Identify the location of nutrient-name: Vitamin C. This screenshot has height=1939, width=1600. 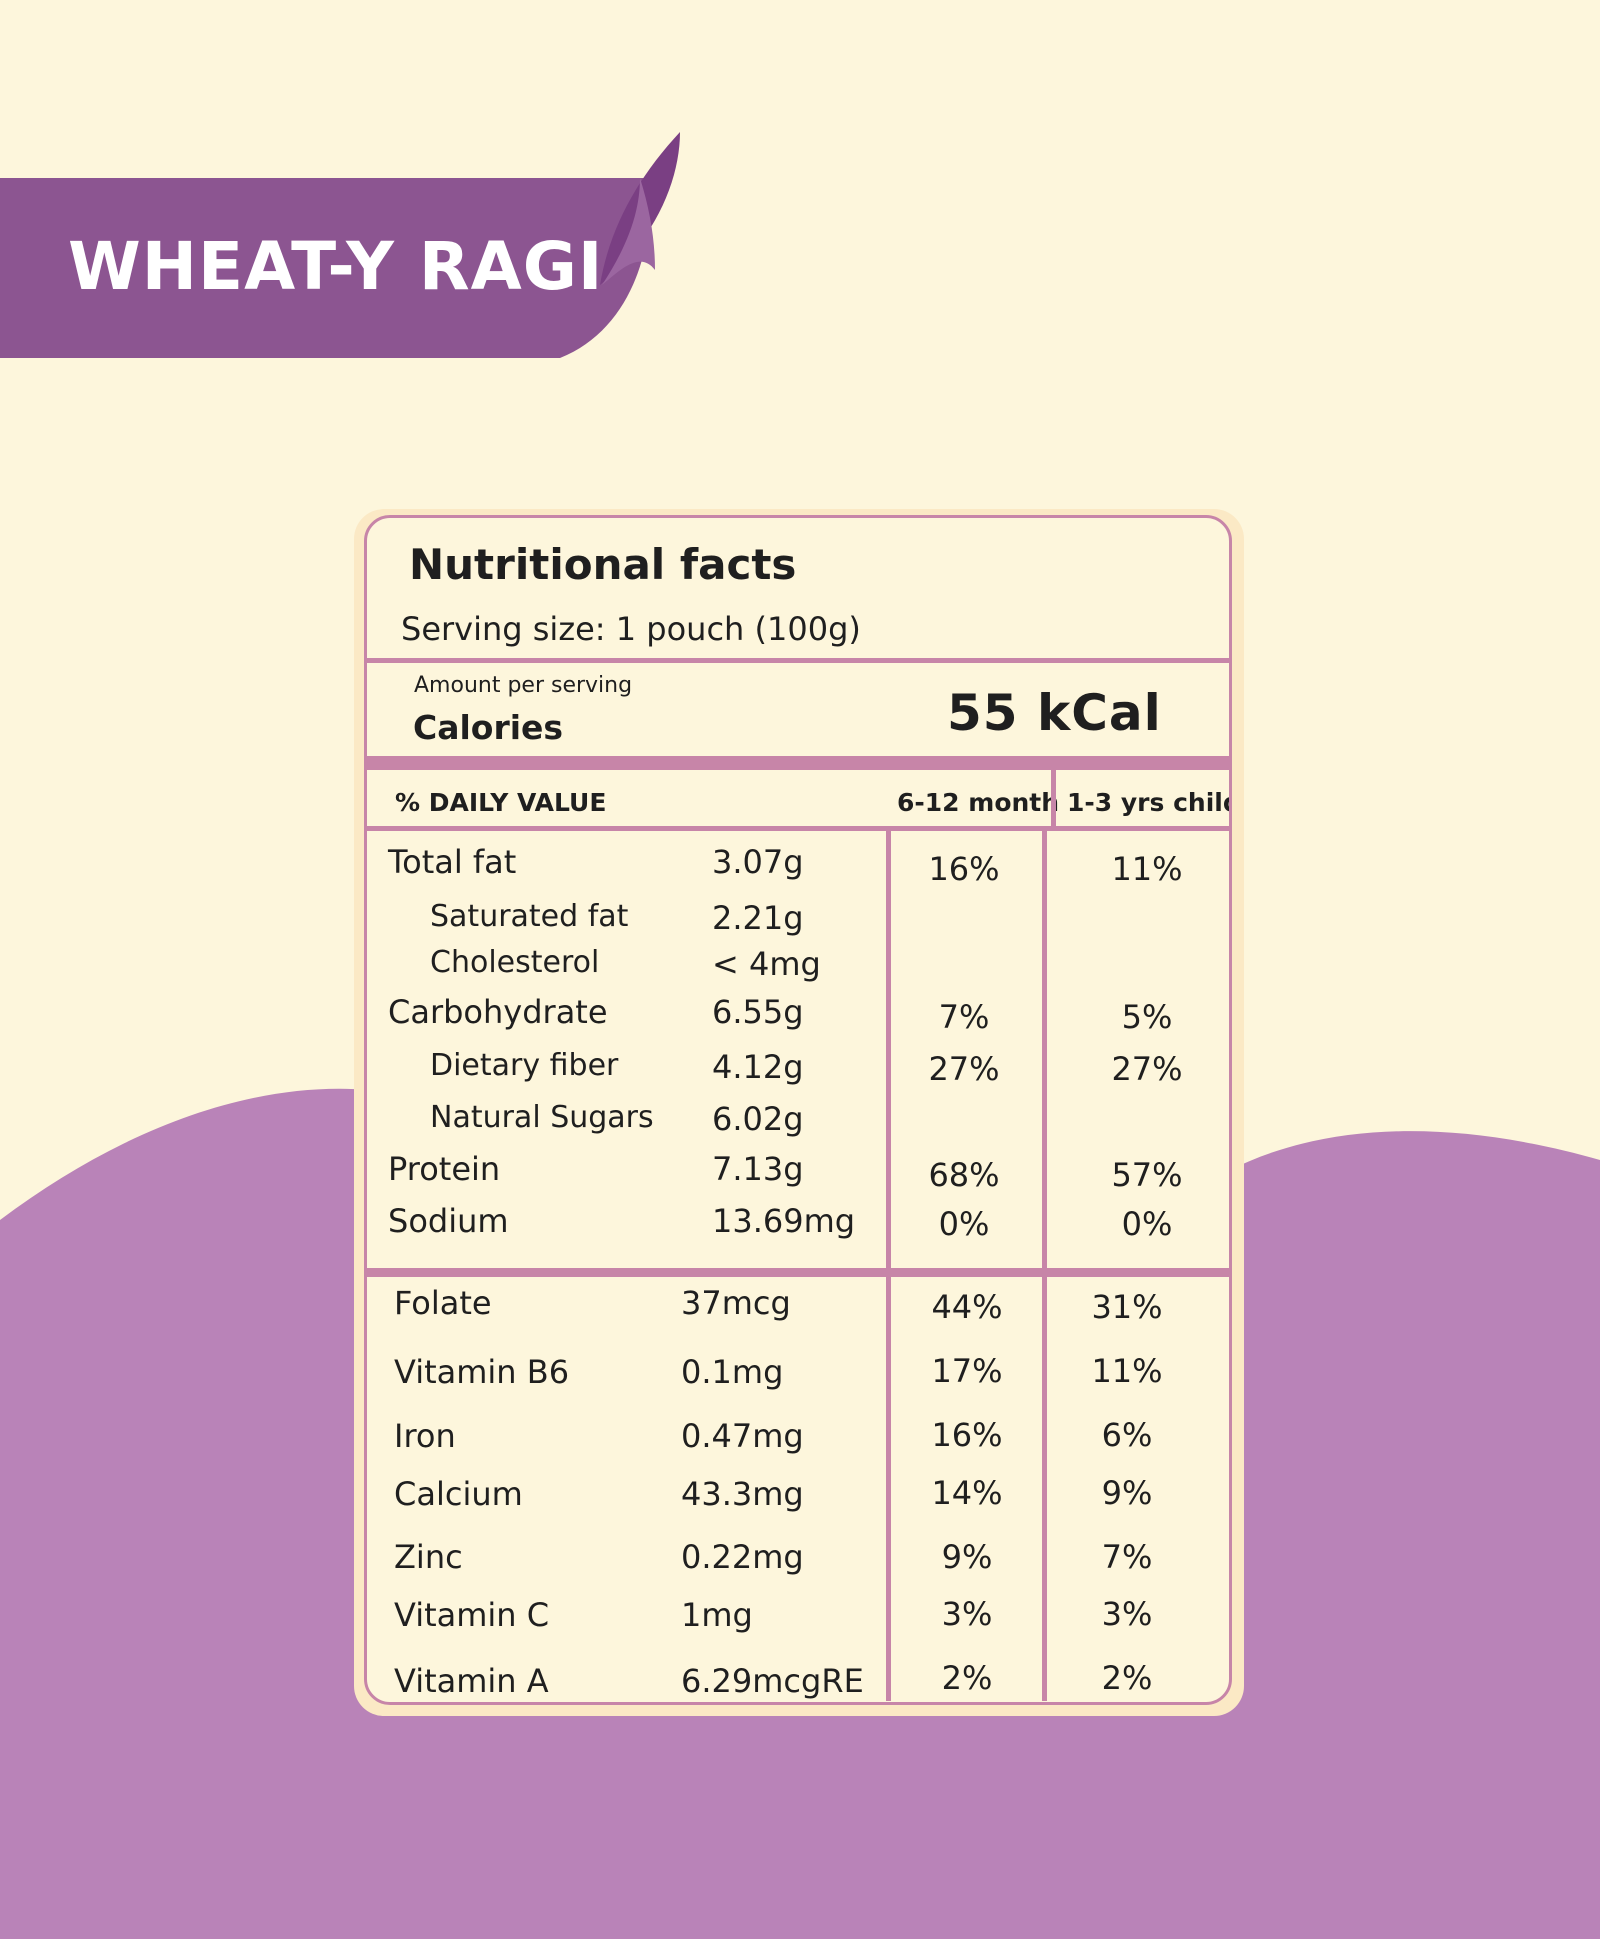
(472, 1615).